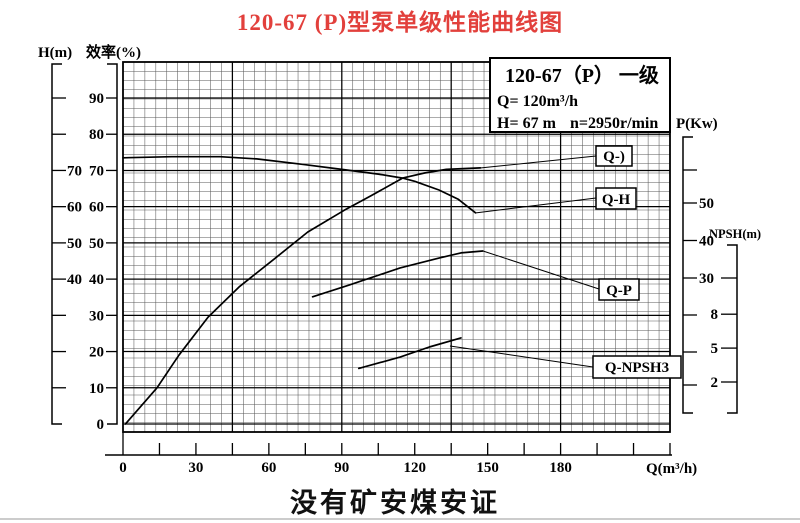  What do you see at coordinates (74, 208) in the screenshot?
I see `h-tick-60: 60` at bounding box center [74, 208].